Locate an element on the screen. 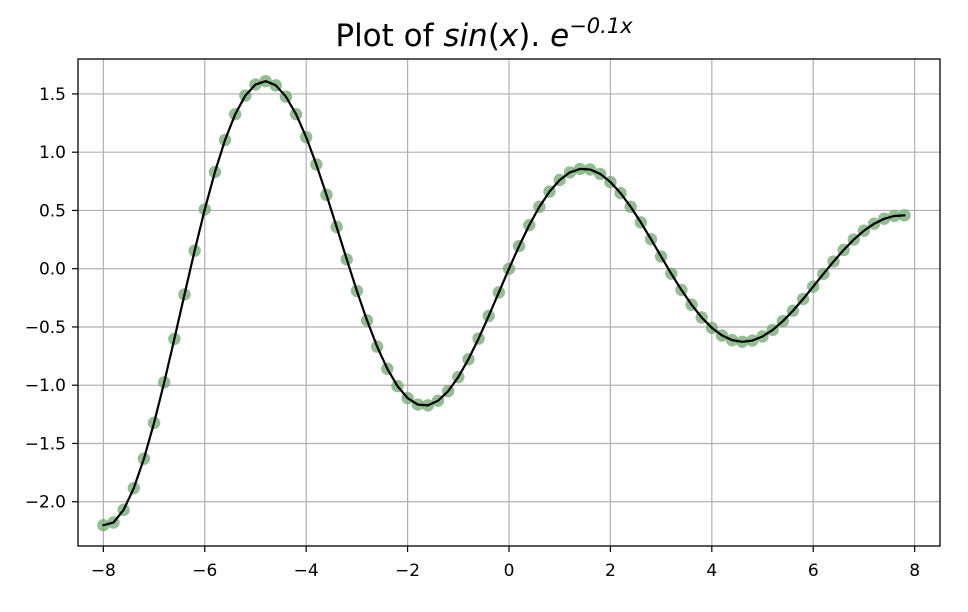 This screenshot has height=612, width=968. x-tick-label: 2 is located at coordinates (610, 571).